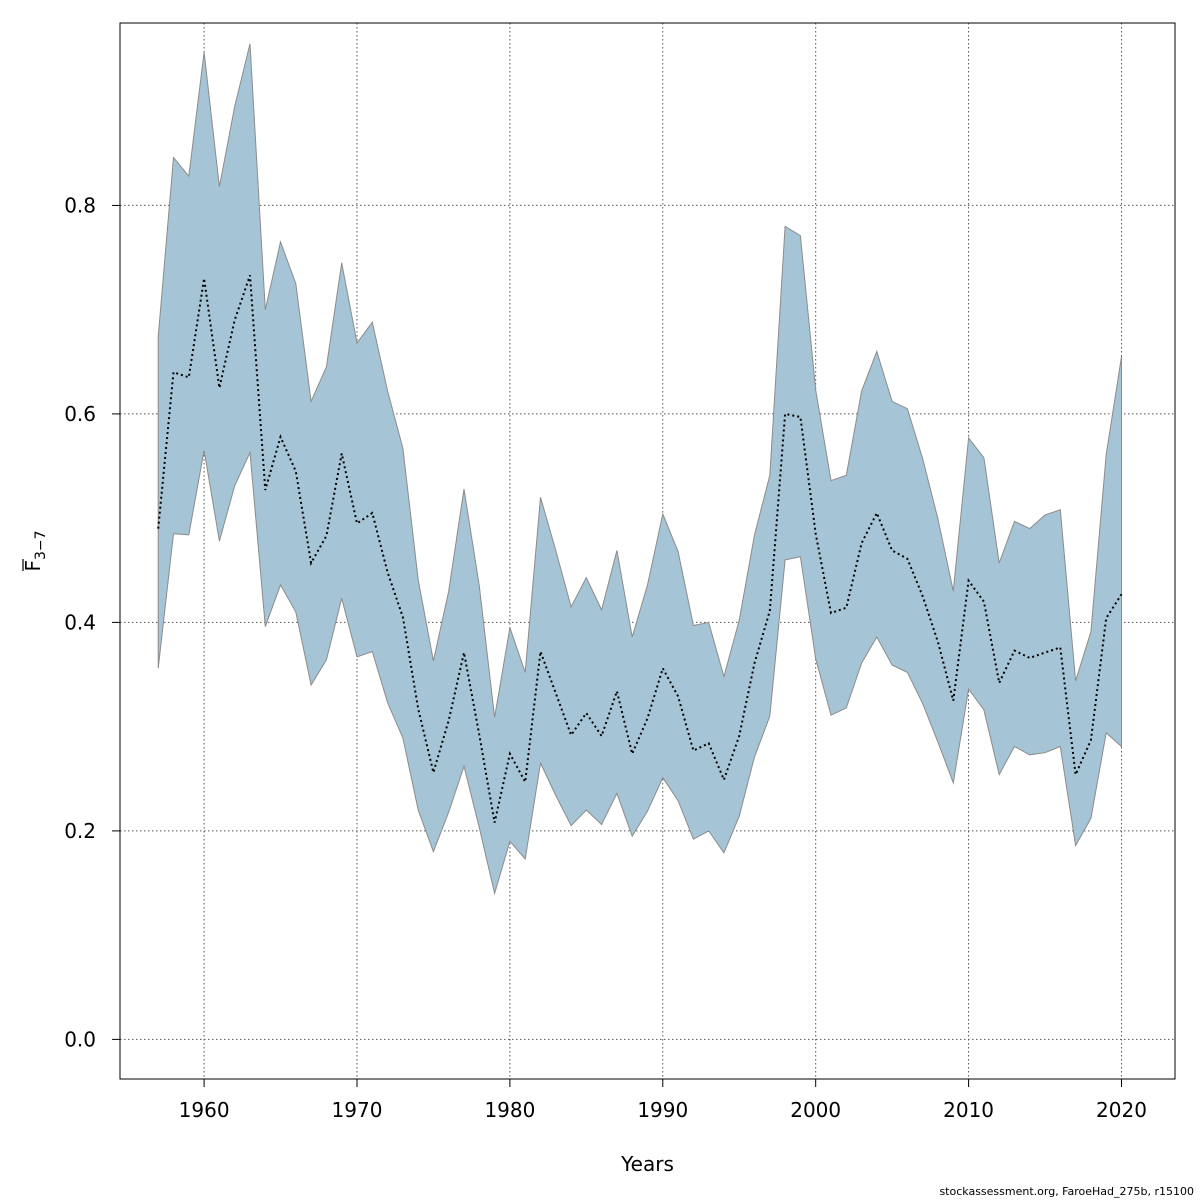  Describe the element at coordinates (80, 1039) in the screenshot. I see `y-tick-label: 0.0` at that location.